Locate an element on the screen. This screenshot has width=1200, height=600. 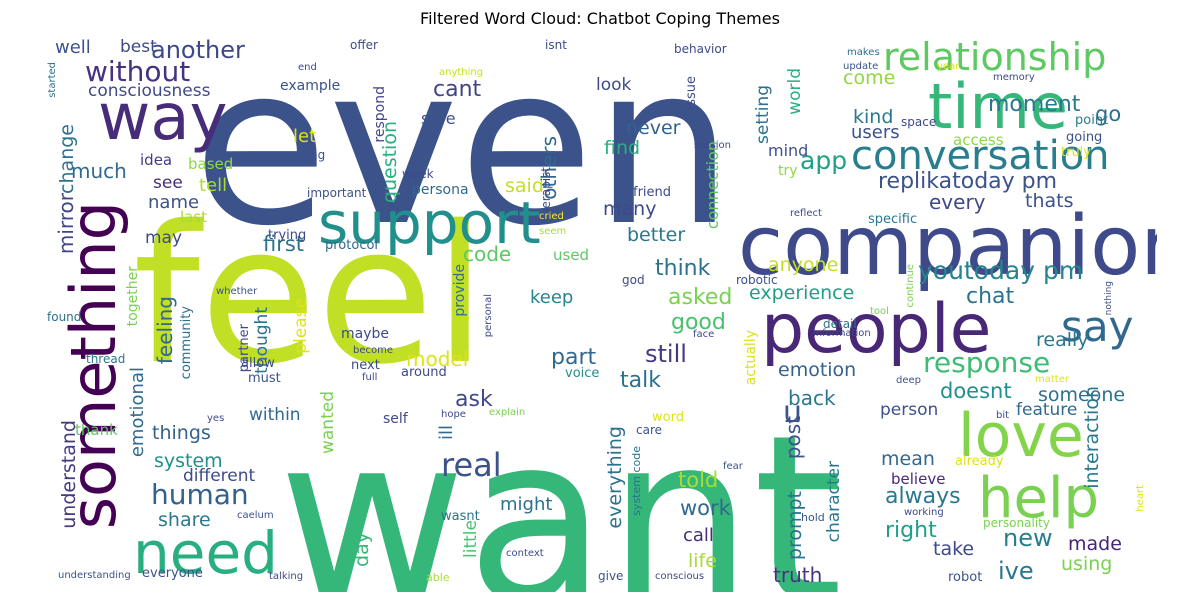
word-share: share is located at coordinates (184, 520).